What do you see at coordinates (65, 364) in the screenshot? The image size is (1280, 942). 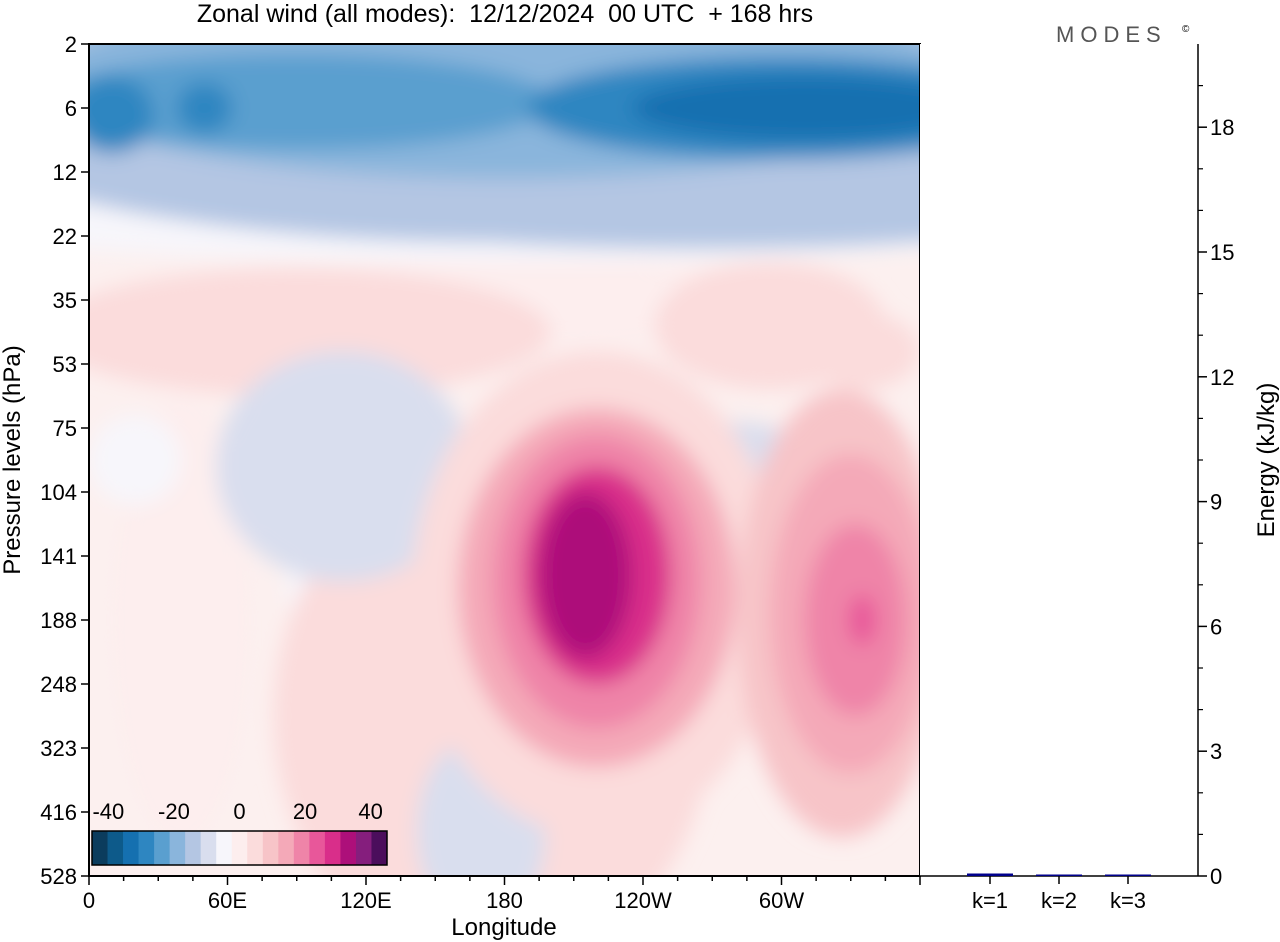 I see `y-tick-label: 53` at bounding box center [65, 364].